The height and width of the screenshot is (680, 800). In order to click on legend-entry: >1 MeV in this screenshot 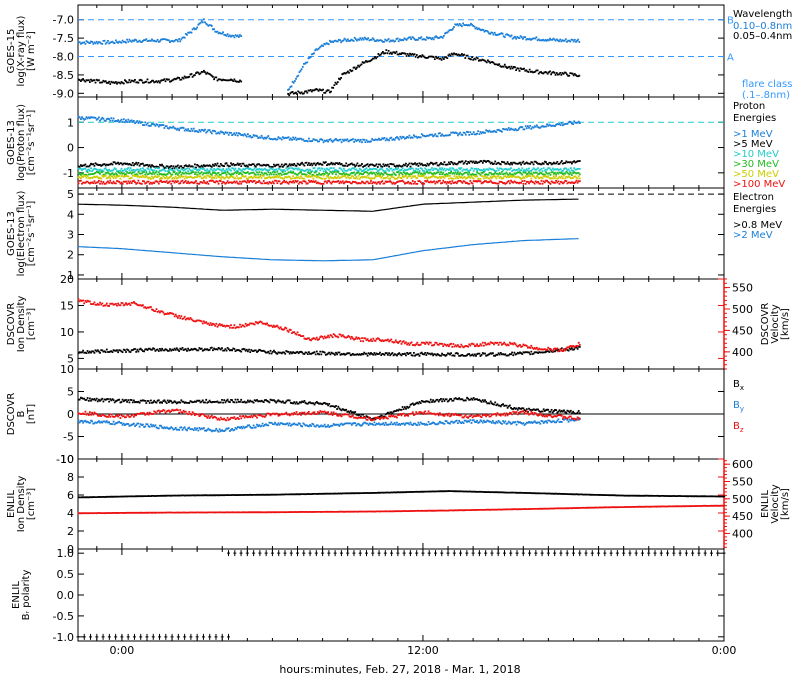, I will do `click(753, 134)`.